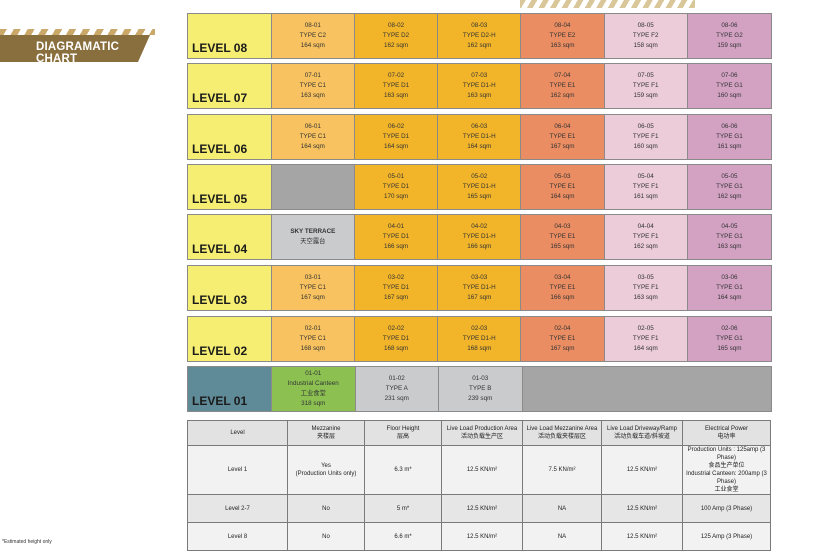 This screenshot has width=813, height=557. I want to click on unit-cell: 08-03 TYPE D2-H 162 sqm, so click(480, 36).